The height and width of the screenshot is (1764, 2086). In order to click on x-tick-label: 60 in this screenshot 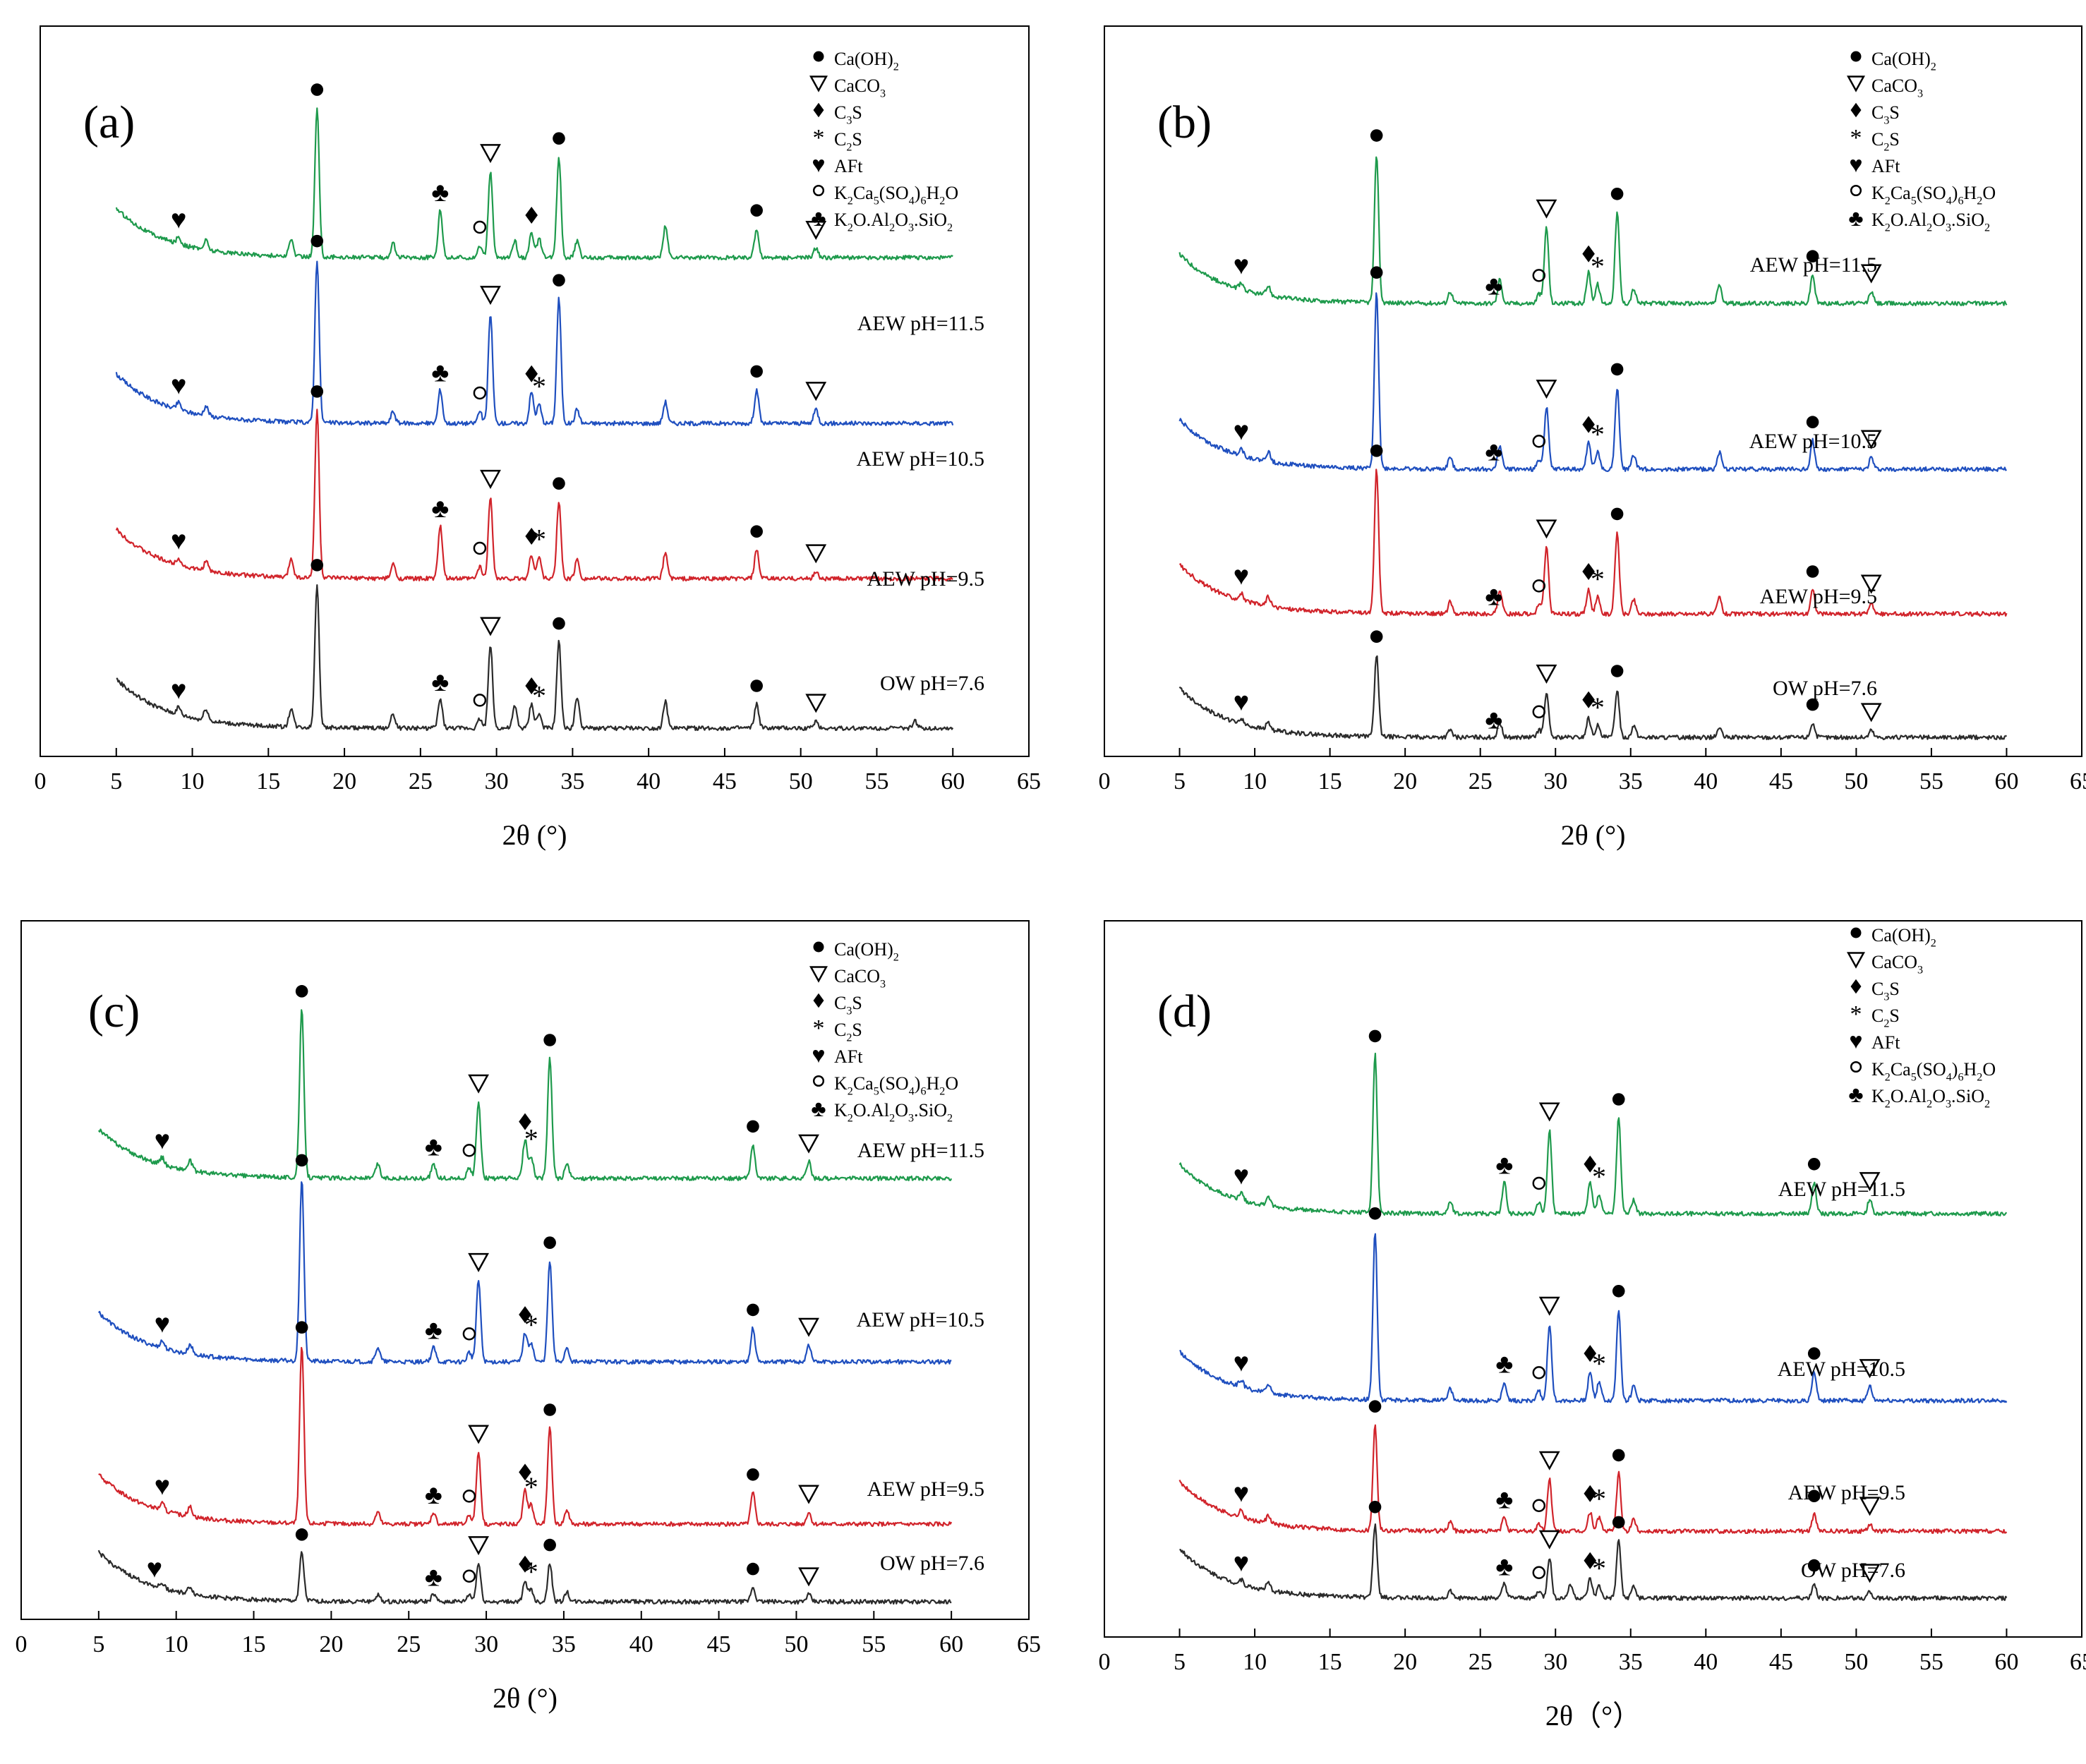, I will do `click(2006, 1662)`.